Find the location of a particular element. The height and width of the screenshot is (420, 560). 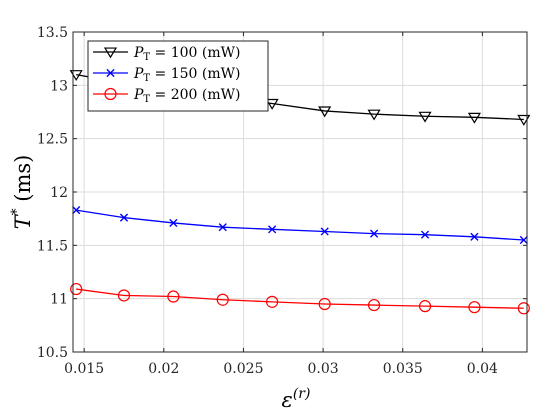

legend-entry: PT = 150 (mW) is located at coordinates (167, 75).